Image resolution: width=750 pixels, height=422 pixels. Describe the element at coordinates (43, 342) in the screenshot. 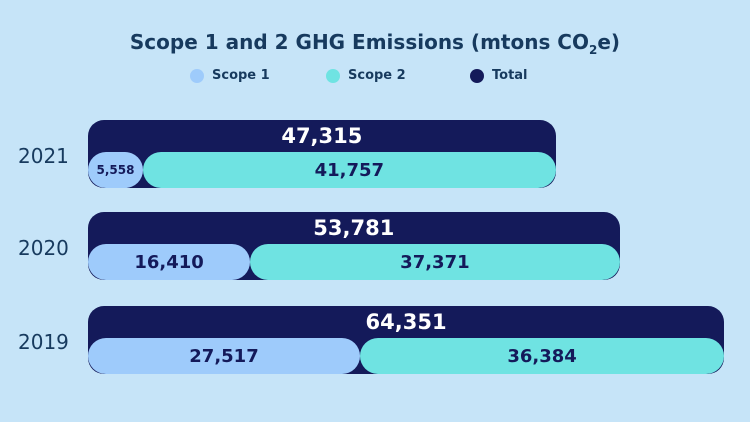

I see `year-label-2019: 2019` at that location.